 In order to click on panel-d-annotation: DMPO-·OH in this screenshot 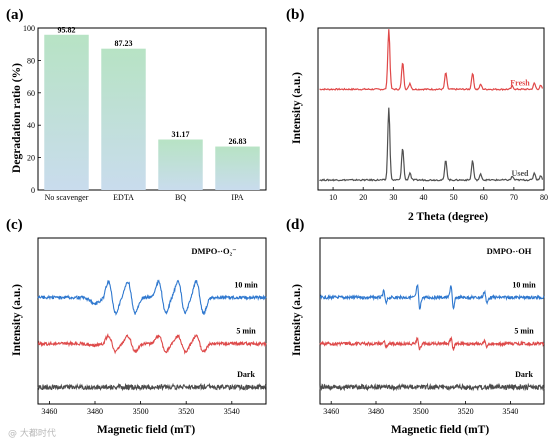, I will do `click(509, 251)`.